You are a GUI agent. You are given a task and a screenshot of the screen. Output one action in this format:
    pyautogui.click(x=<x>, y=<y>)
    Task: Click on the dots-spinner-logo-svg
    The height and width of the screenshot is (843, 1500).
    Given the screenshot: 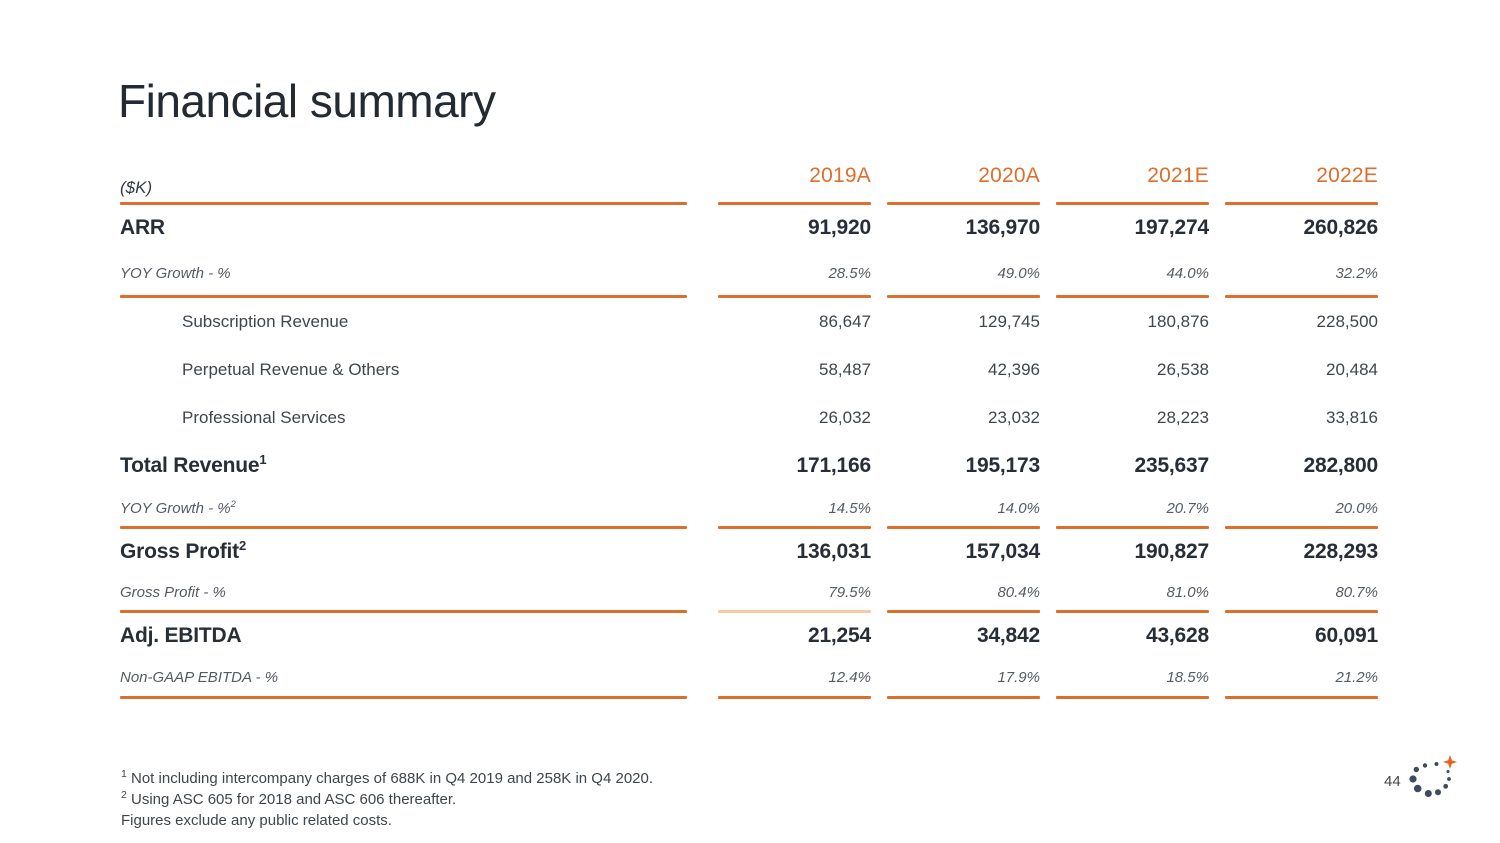 What is the action you would take?
    pyautogui.click(x=1433, y=776)
    